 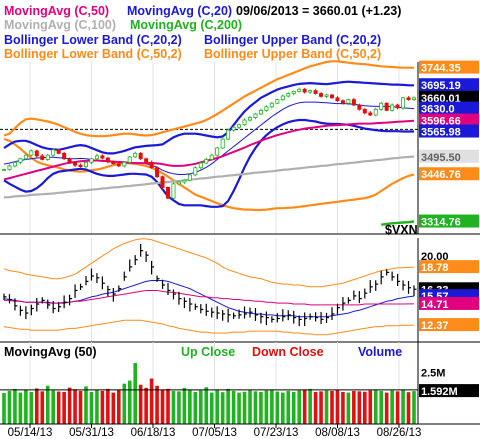 What do you see at coordinates (208, 352) in the screenshot?
I see `volume-legend-entry: Up Close` at bounding box center [208, 352].